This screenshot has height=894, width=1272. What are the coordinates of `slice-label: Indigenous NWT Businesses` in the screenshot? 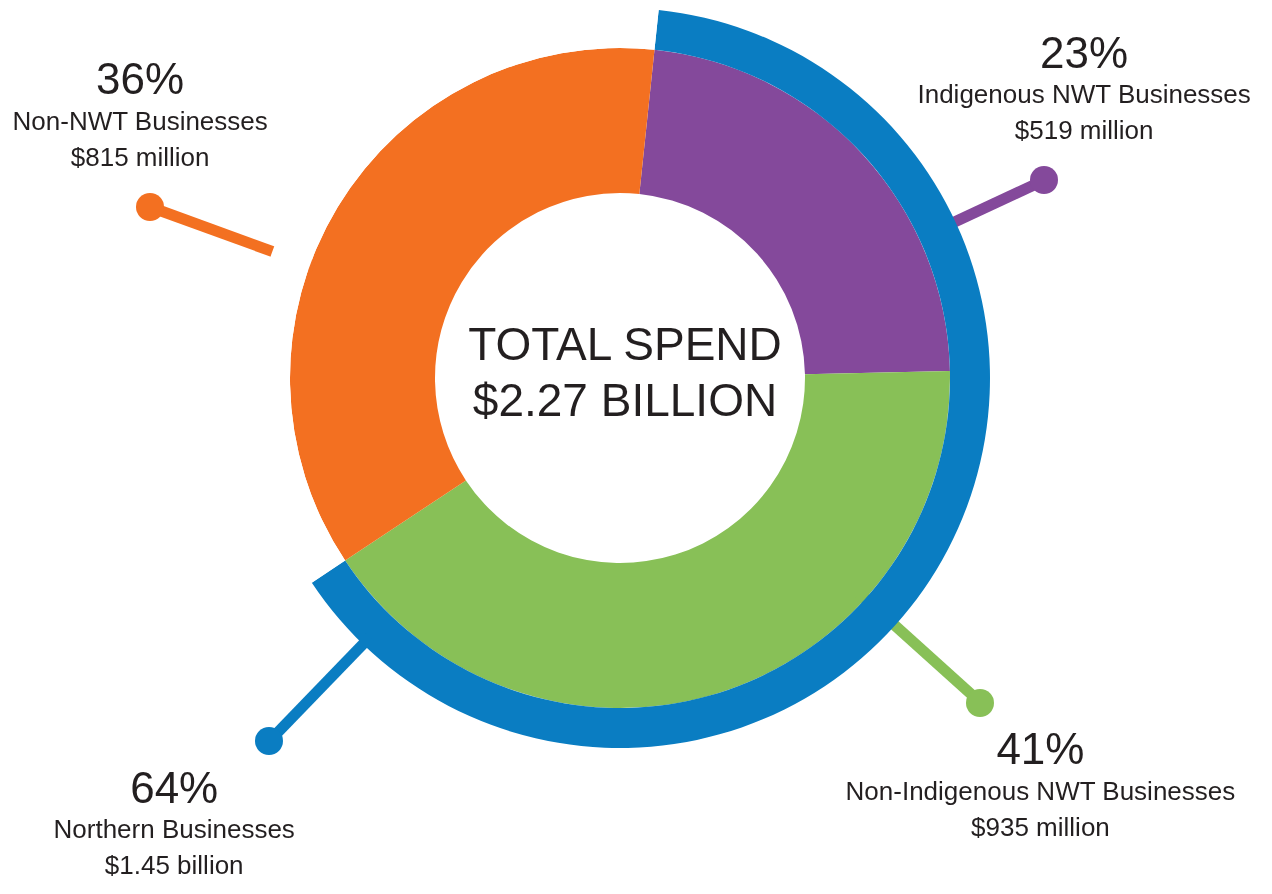 It's located at (1084, 94).